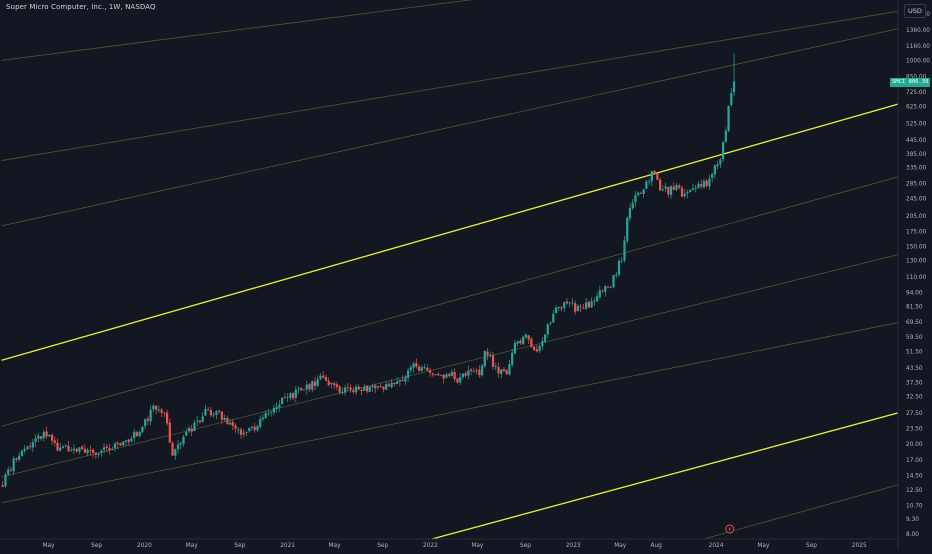 The width and height of the screenshot is (932, 554). What do you see at coordinates (915, 11) in the screenshot?
I see `currency-button: USD` at bounding box center [915, 11].